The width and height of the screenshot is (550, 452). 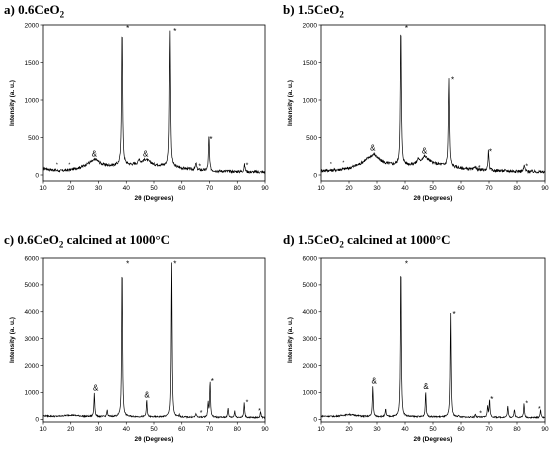 I want to click on panel-title-b: b) 1.5CeO2, so click(x=313, y=11).